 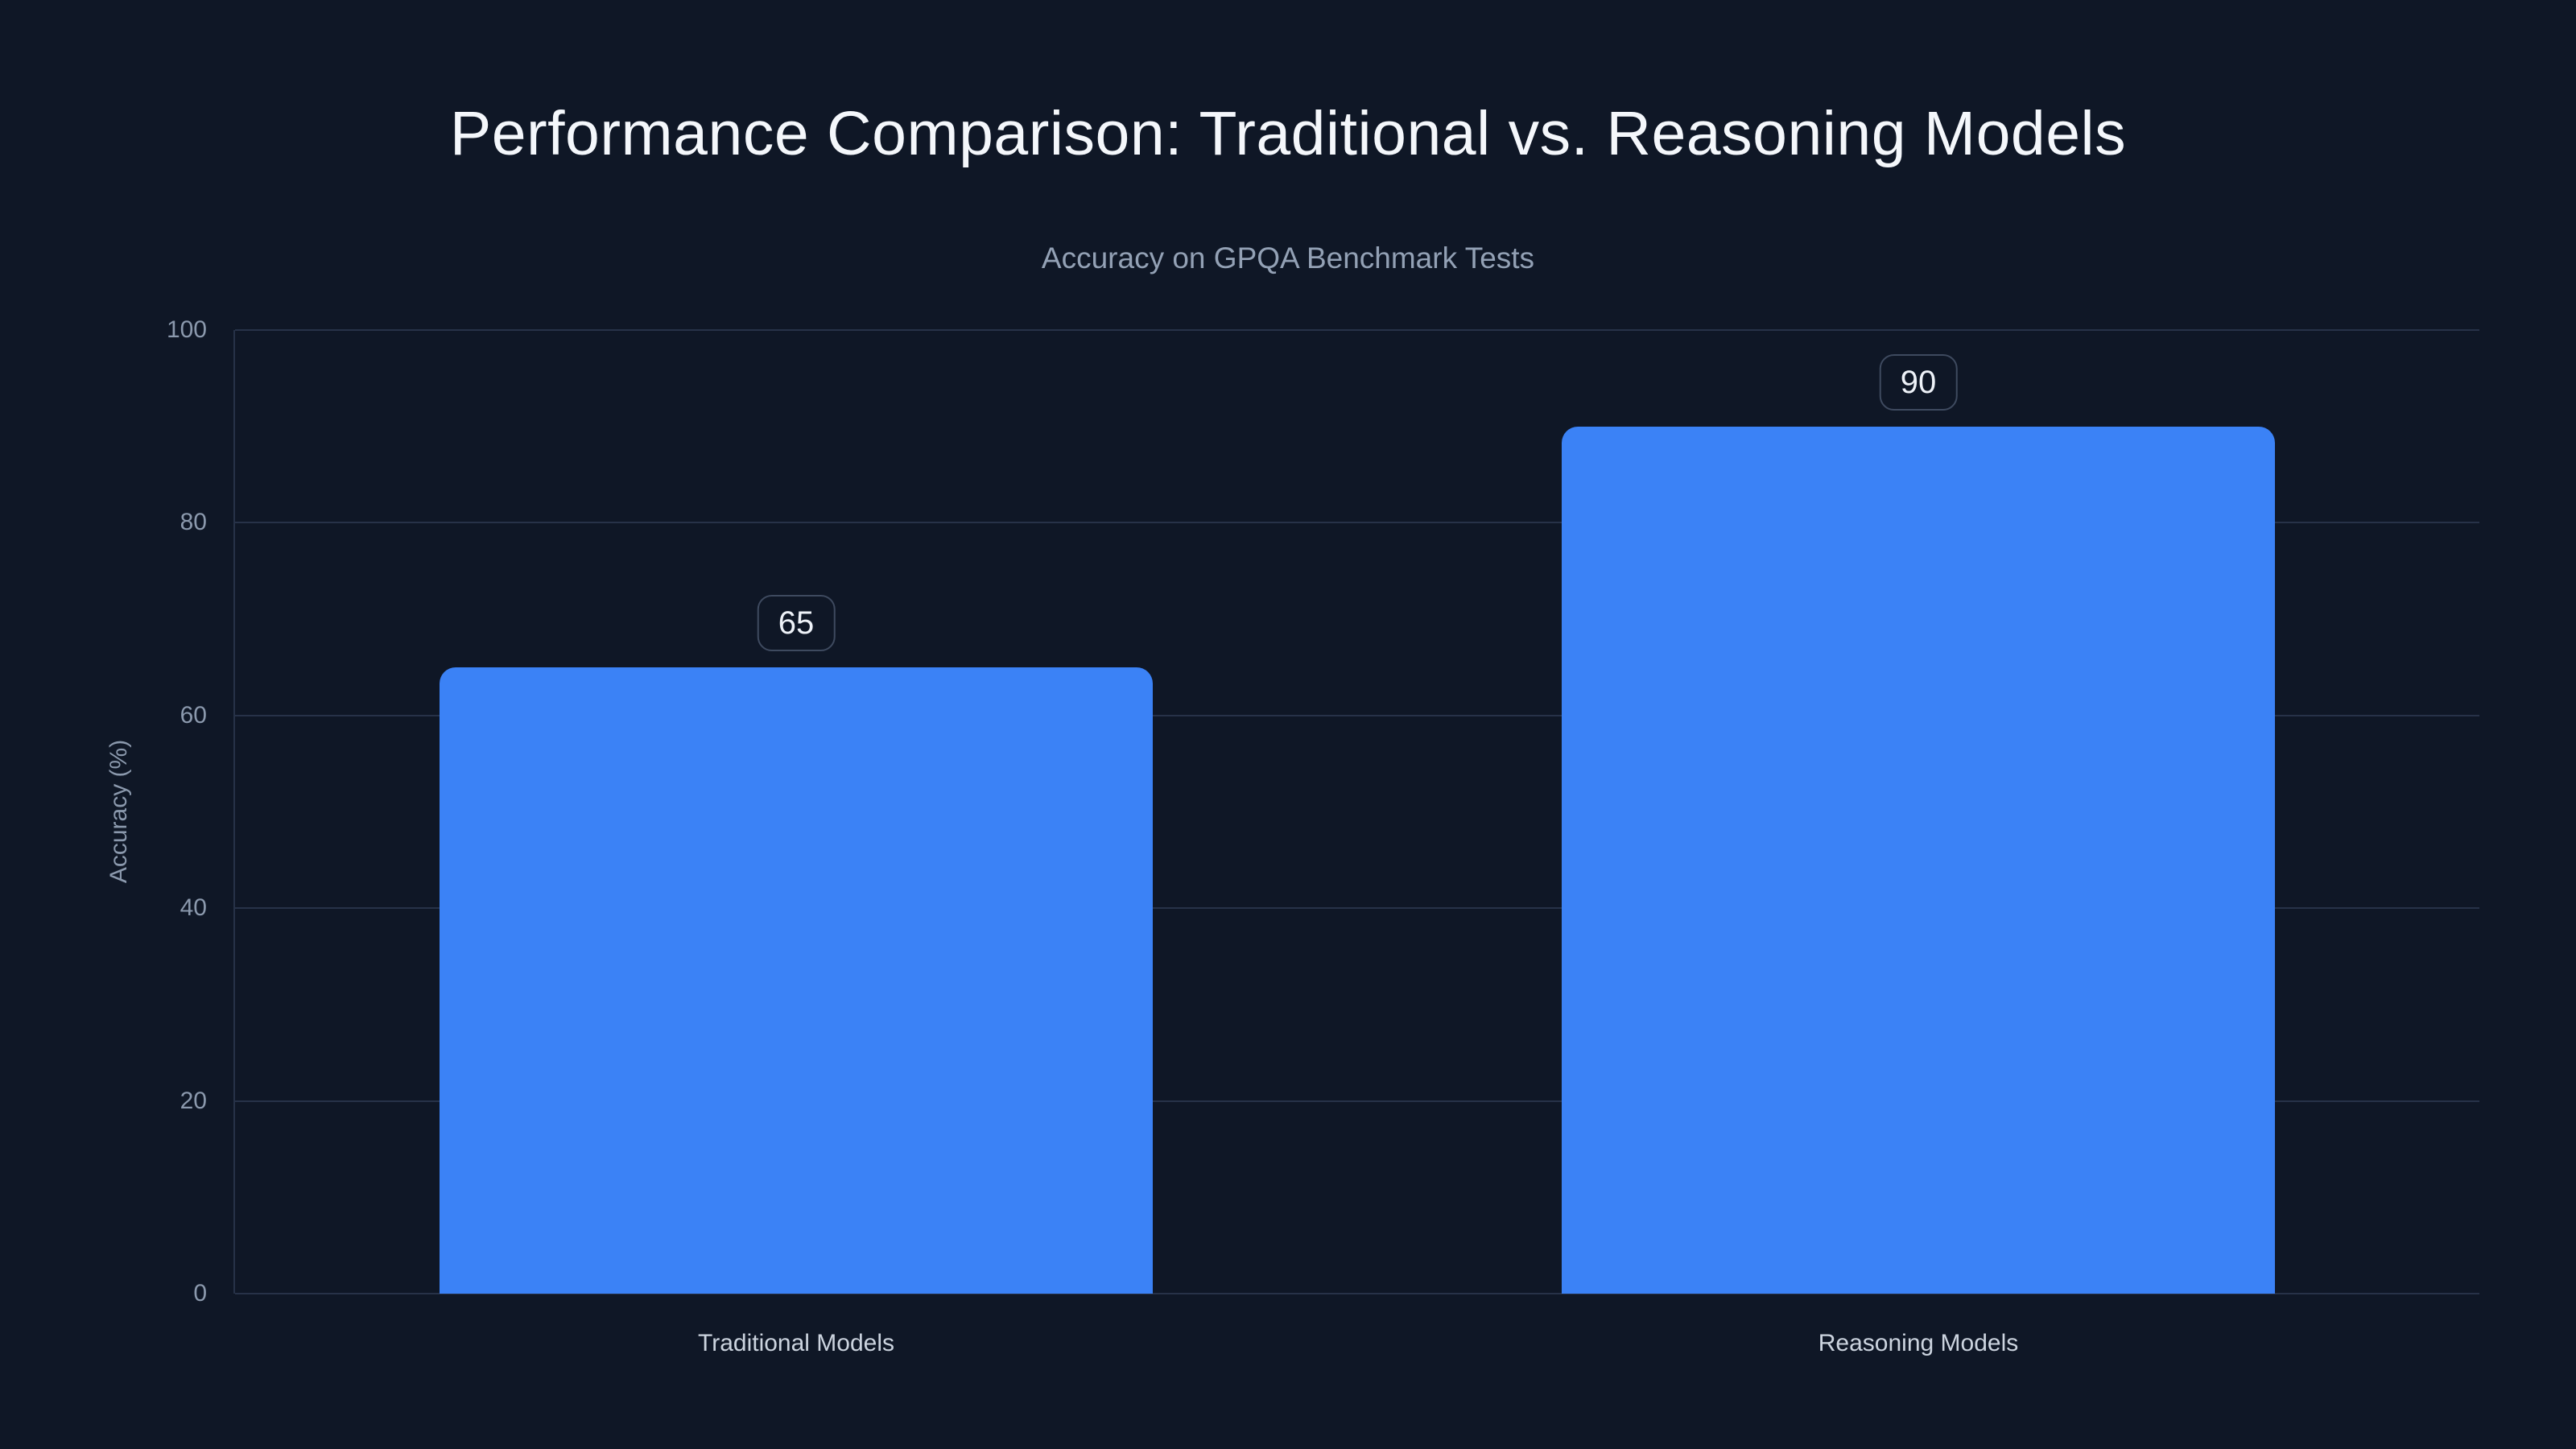 What do you see at coordinates (1918, 382) in the screenshot?
I see `value-badge-reasoning-models: 90` at bounding box center [1918, 382].